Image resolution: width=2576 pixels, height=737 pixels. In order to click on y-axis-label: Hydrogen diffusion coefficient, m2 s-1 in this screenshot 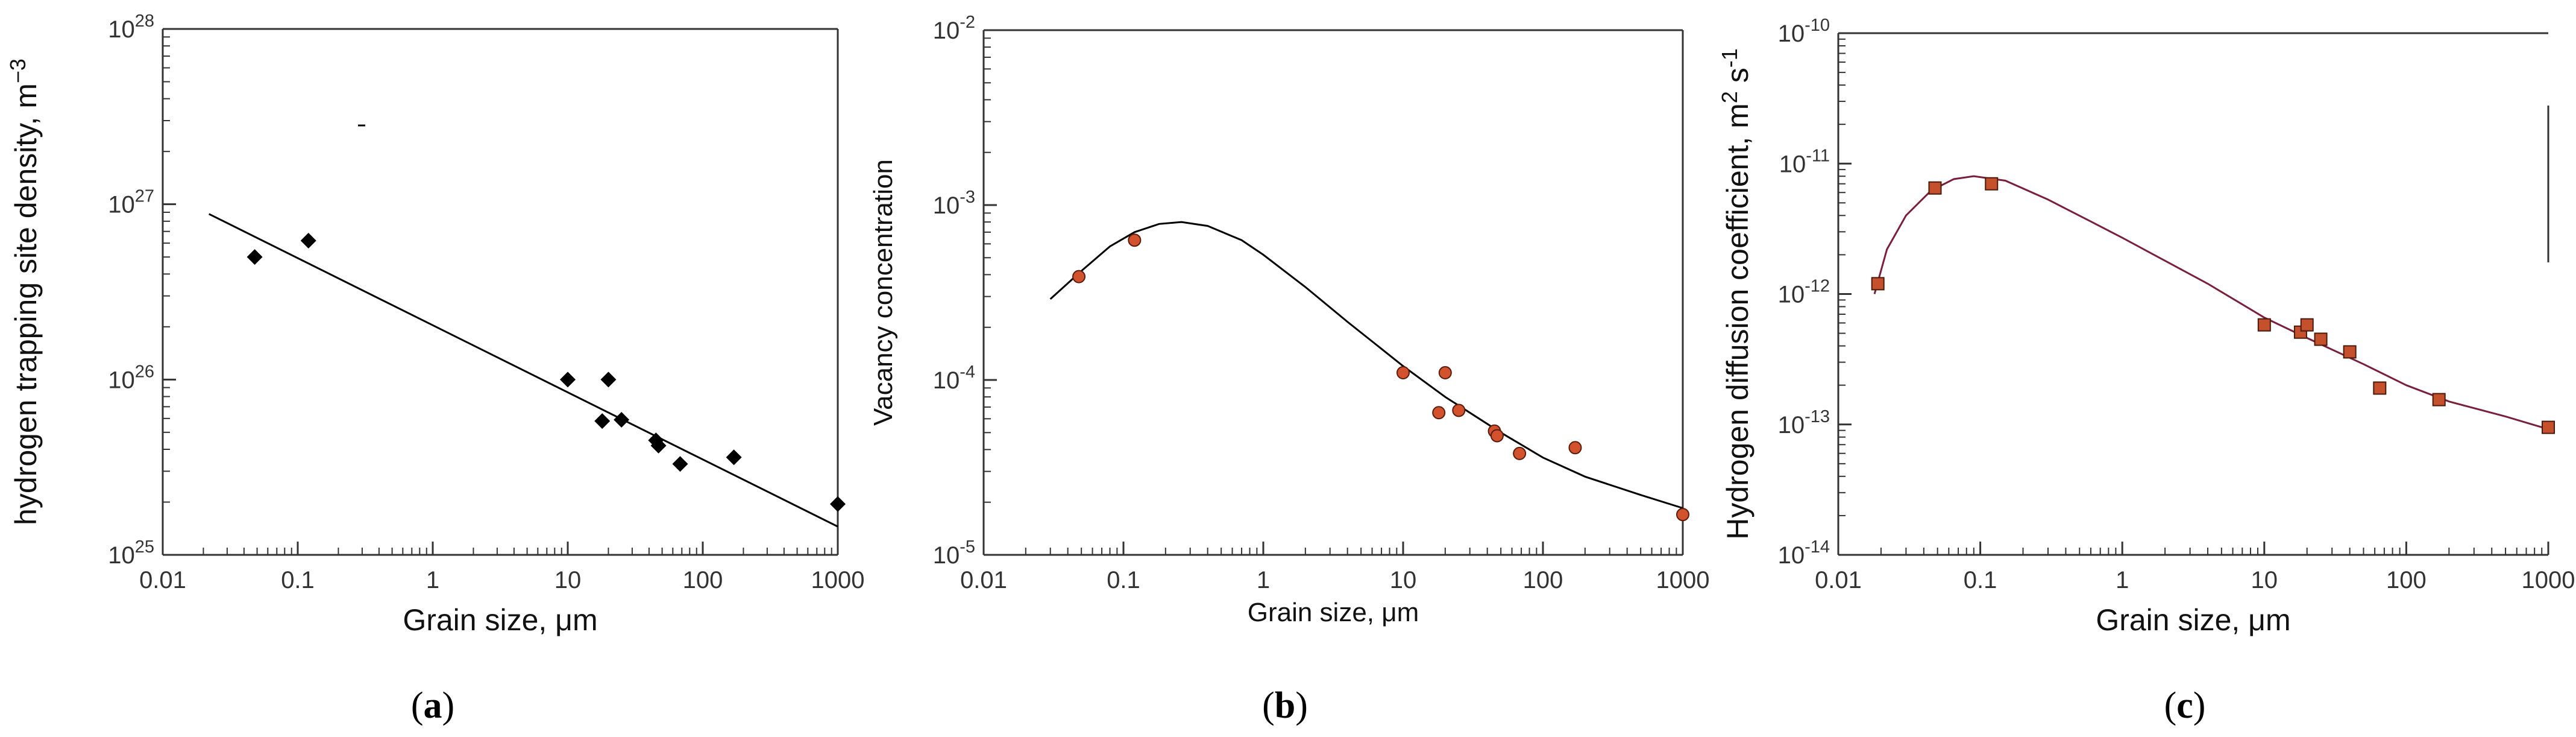, I will do `click(1736, 294)`.